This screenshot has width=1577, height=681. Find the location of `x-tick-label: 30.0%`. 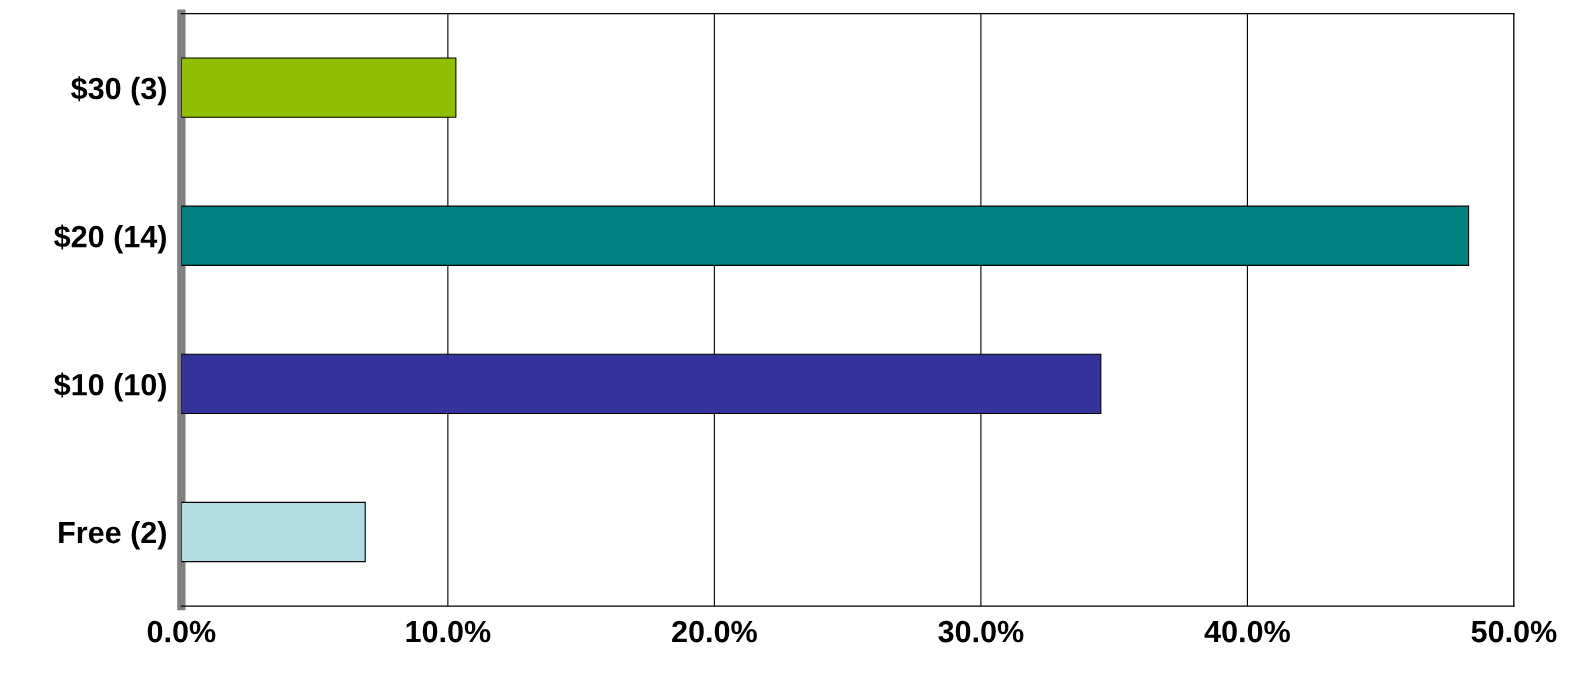

x-tick-label: 30.0% is located at coordinates (981, 631).